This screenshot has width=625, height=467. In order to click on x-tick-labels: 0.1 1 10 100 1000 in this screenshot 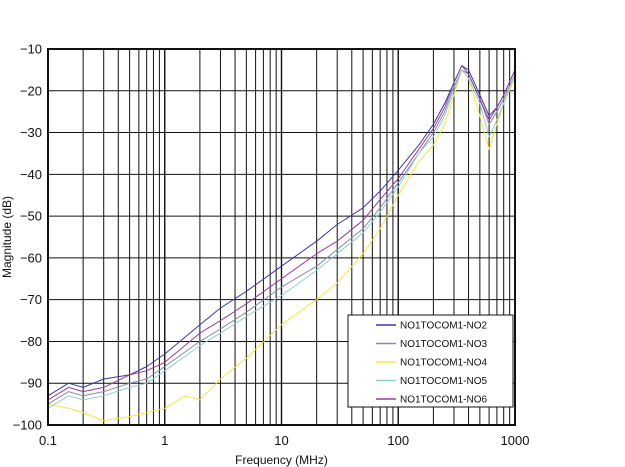, I will do `click(284, 440)`.